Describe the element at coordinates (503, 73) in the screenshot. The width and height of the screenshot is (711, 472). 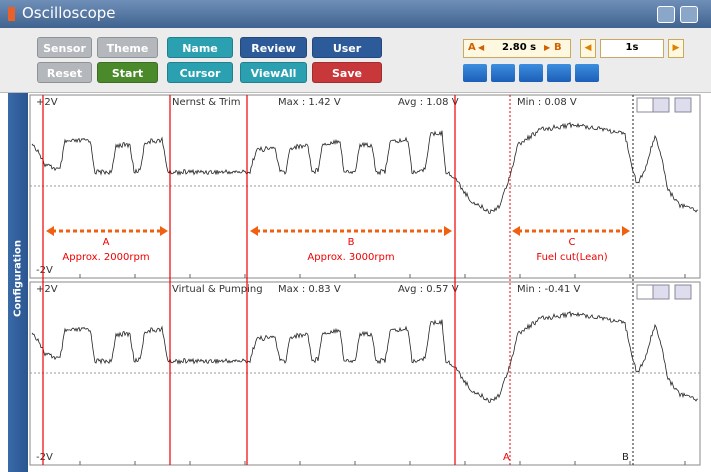
I see `back-button` at that location.